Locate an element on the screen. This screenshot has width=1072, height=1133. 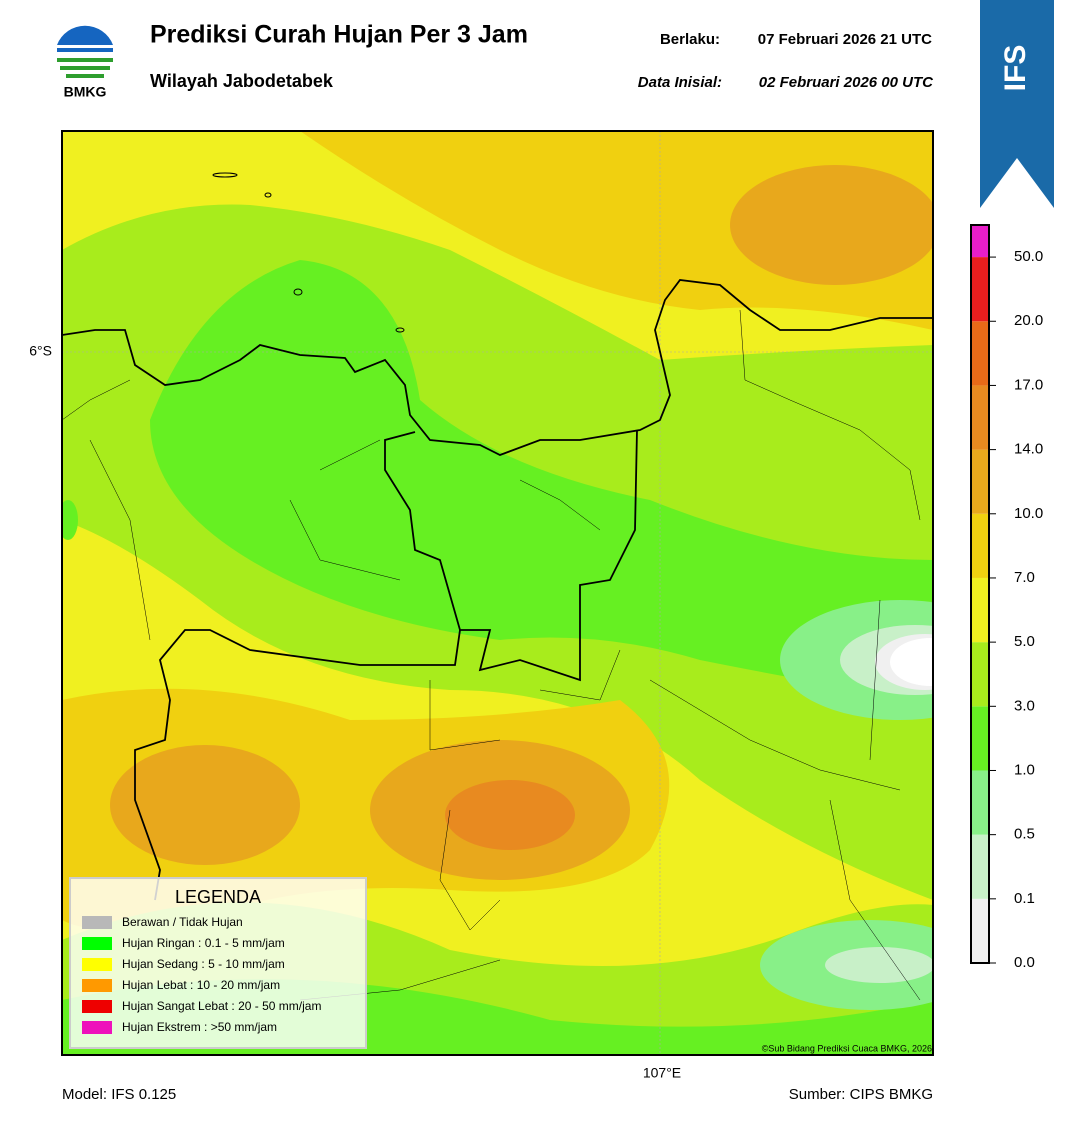
title: Prediksi Curah Hujan Per 3 Jam is located at coordinates (339, 35).